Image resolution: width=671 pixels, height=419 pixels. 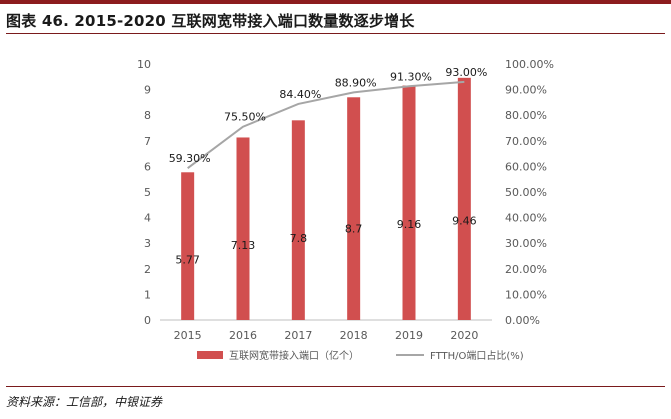 What do you see at coordinates (526, 166) in the screenshot?
I see `right-tick-label: 60.00%` at bounding box center [526, 166].